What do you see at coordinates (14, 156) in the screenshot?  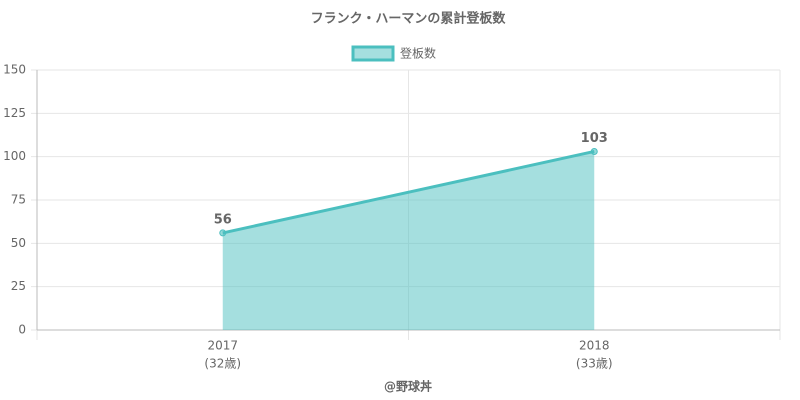 I see `y-tick-label: 100` at bounding box center [14, 156].